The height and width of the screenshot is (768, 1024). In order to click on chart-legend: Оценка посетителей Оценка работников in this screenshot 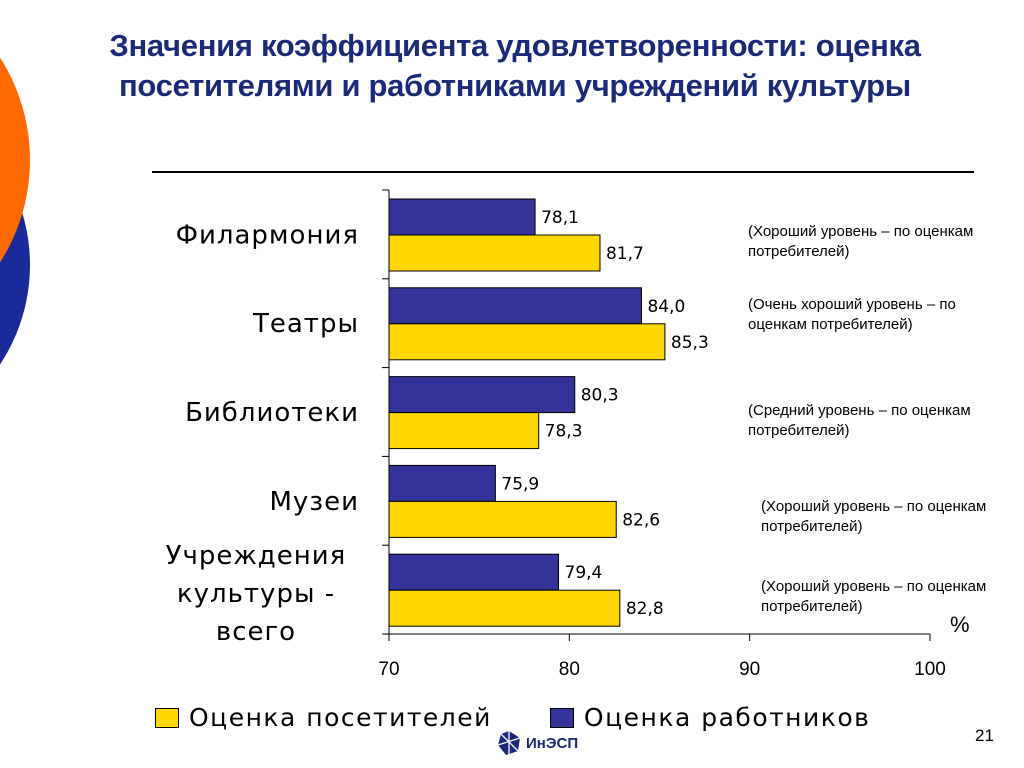, I will do `click(512, 717)`.